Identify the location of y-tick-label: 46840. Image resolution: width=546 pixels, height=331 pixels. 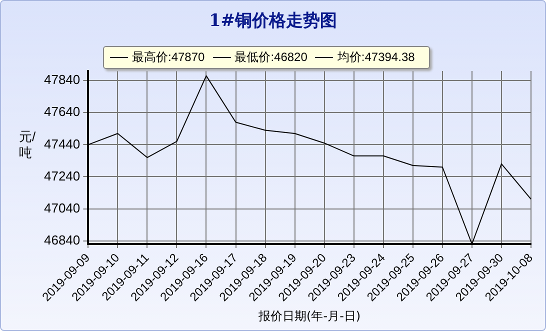
(62, 240).